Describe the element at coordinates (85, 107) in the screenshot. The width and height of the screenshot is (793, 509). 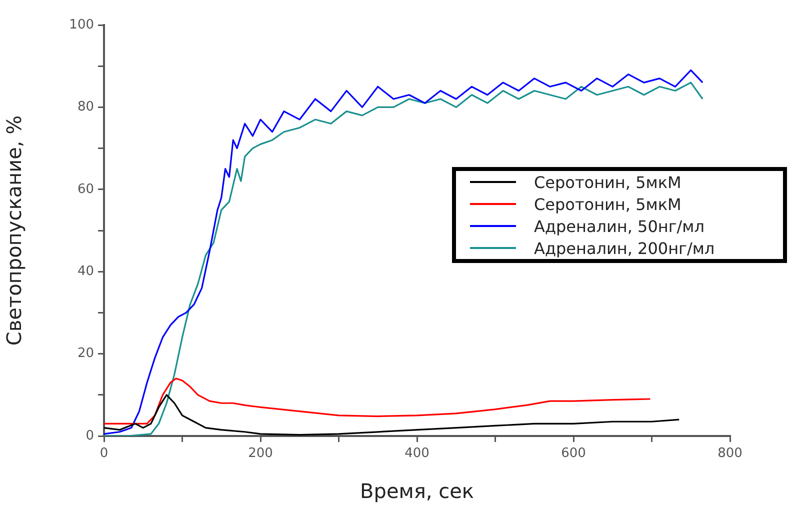
I see `y-tick-label: 80` at that location.